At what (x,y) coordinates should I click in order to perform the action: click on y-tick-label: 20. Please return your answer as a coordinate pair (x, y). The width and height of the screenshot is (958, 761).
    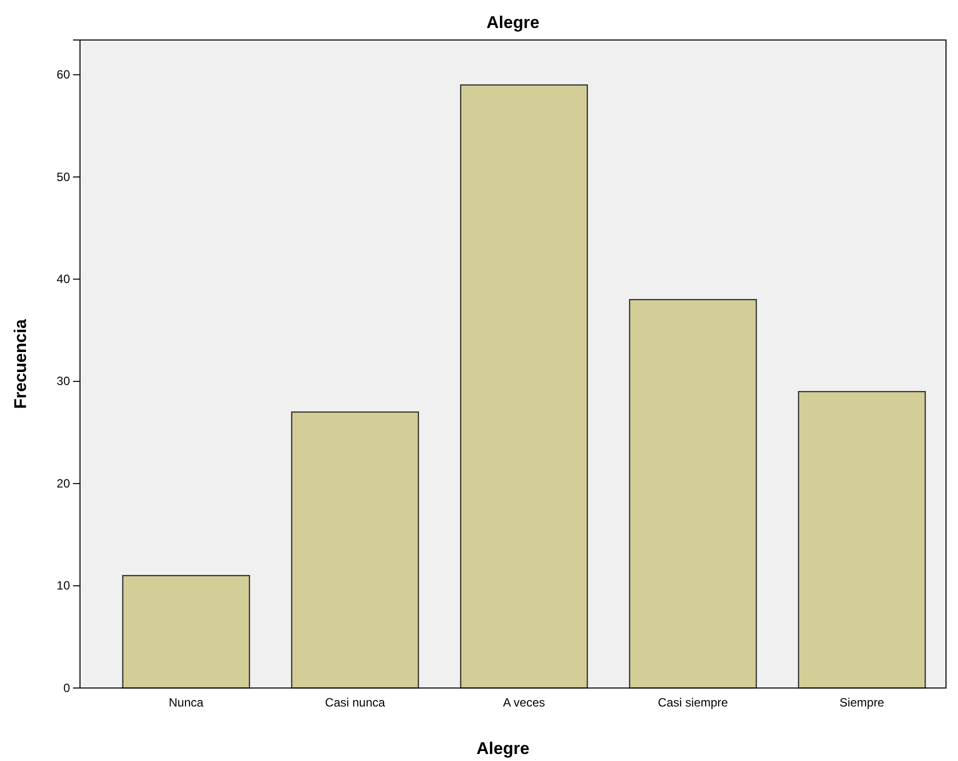
    Looking at the image, I should click on (63, 483).